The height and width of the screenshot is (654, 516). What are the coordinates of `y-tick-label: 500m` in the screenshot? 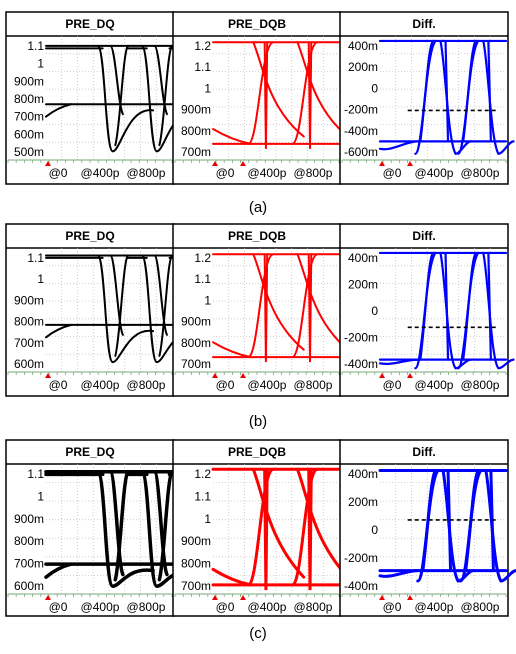 It's located at (29, 152).